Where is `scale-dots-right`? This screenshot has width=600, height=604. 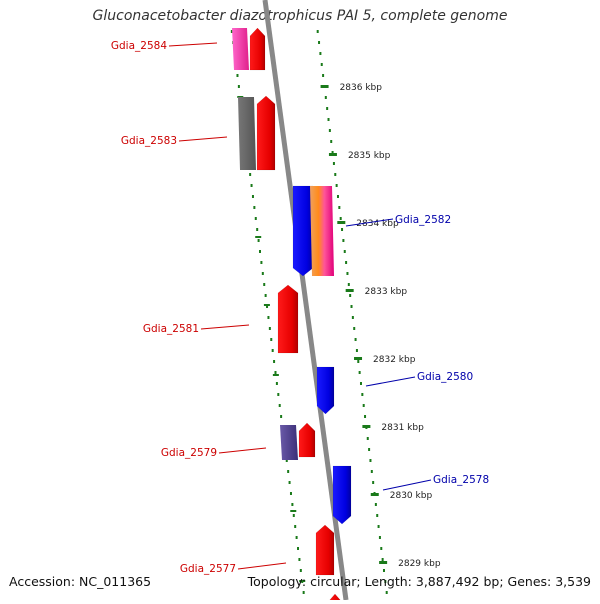
scale-dots-right is located at coordinates (352, 312).